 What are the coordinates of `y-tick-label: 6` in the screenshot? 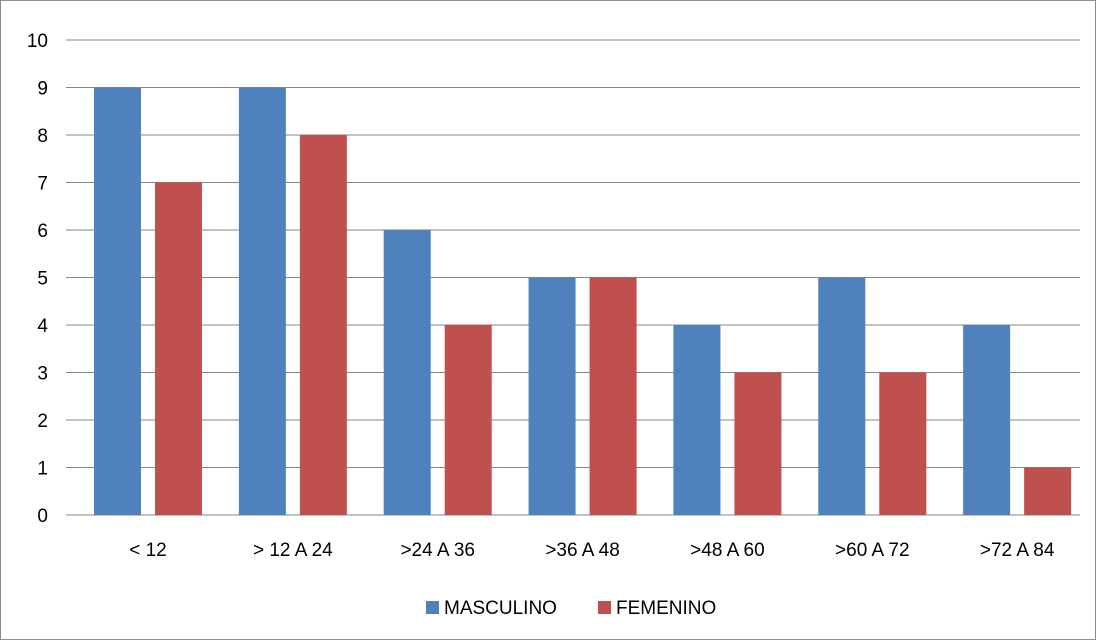 It's located at (42, 231).